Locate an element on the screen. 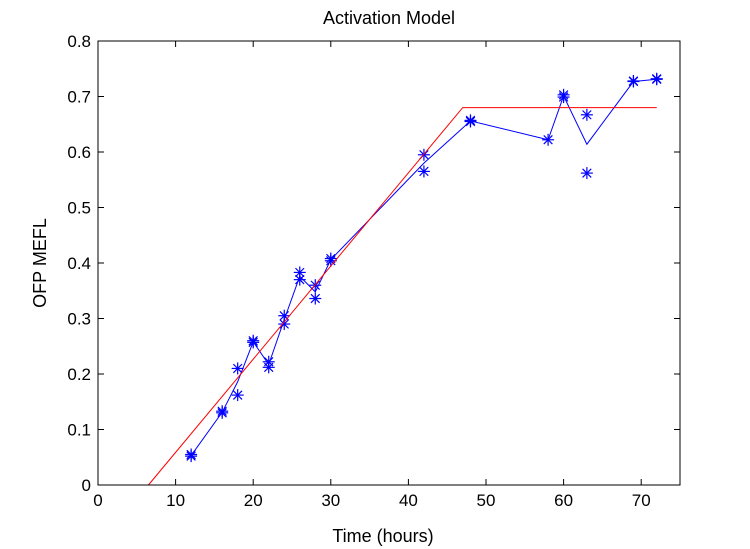 Image resolution: width=750 pixels, height=549 pixels. x-tick-label: 60 is located at coordinates (563, 500).